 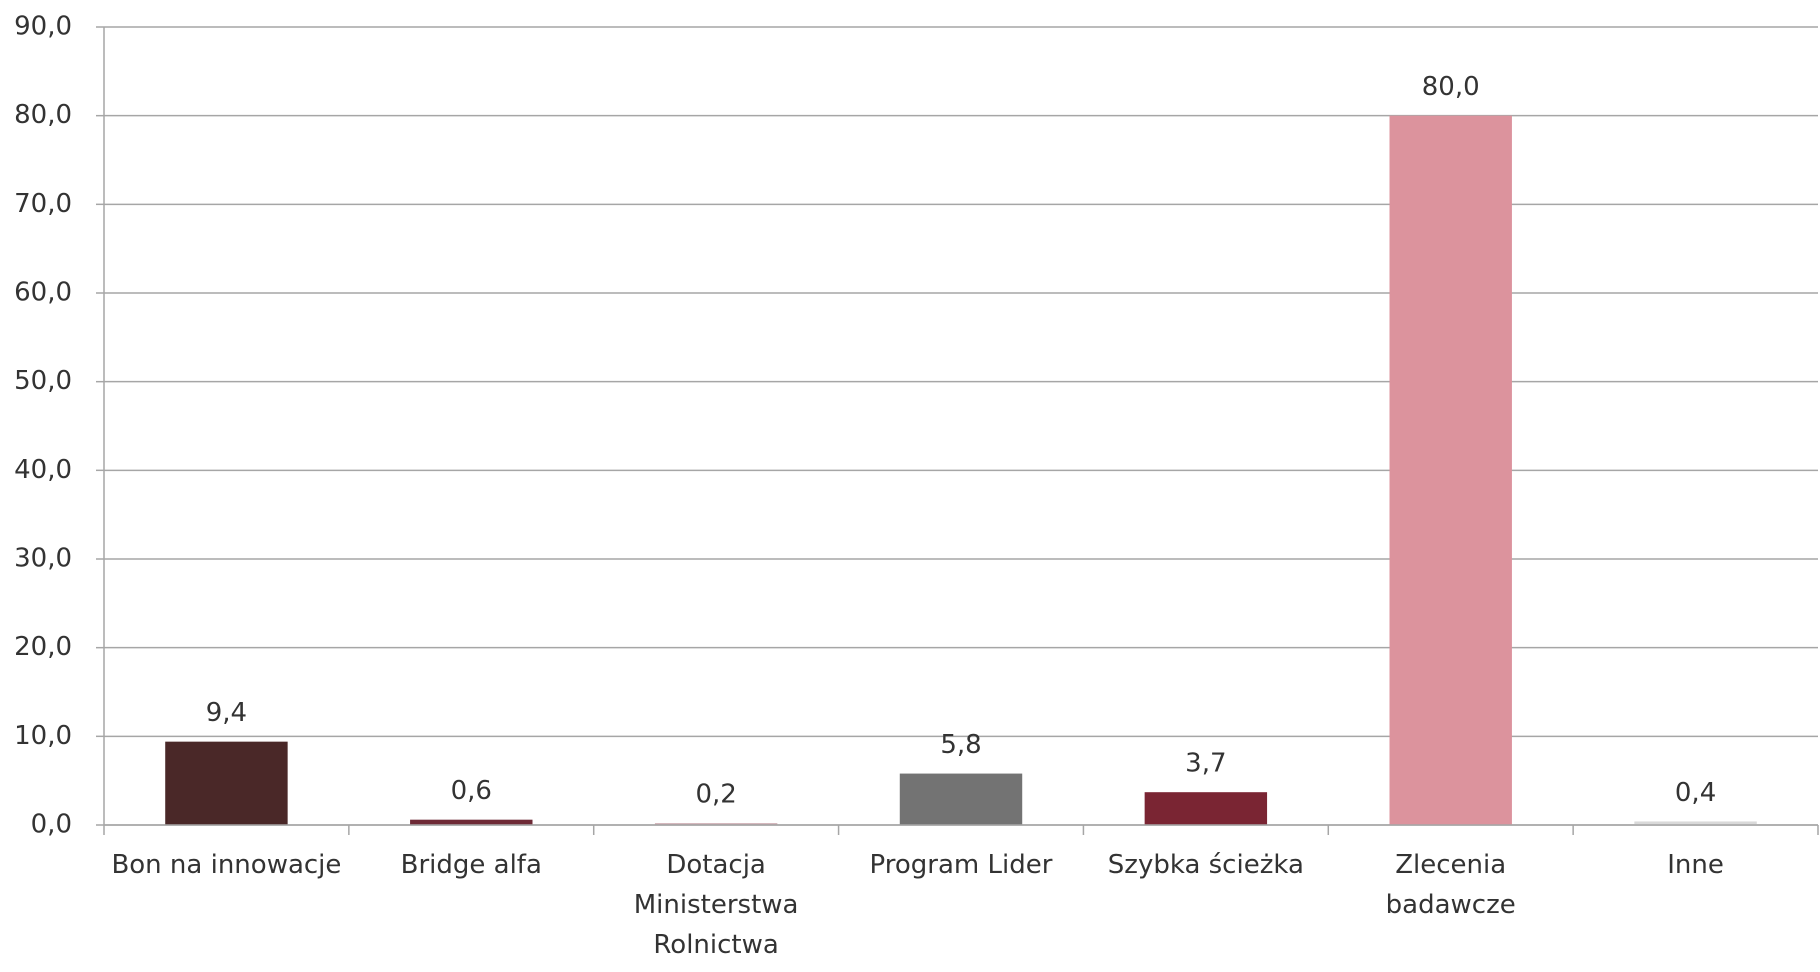 I want to click on data-label: 3,7, so click(x=1205, y=764).